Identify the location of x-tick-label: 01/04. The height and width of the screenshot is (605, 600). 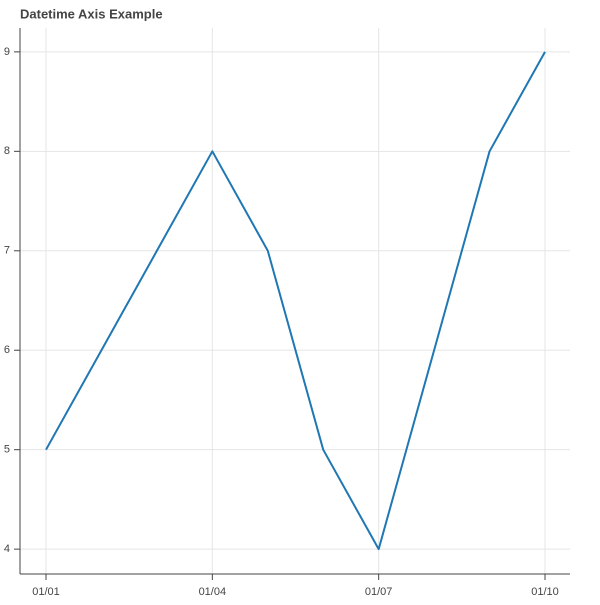
(213, 592).